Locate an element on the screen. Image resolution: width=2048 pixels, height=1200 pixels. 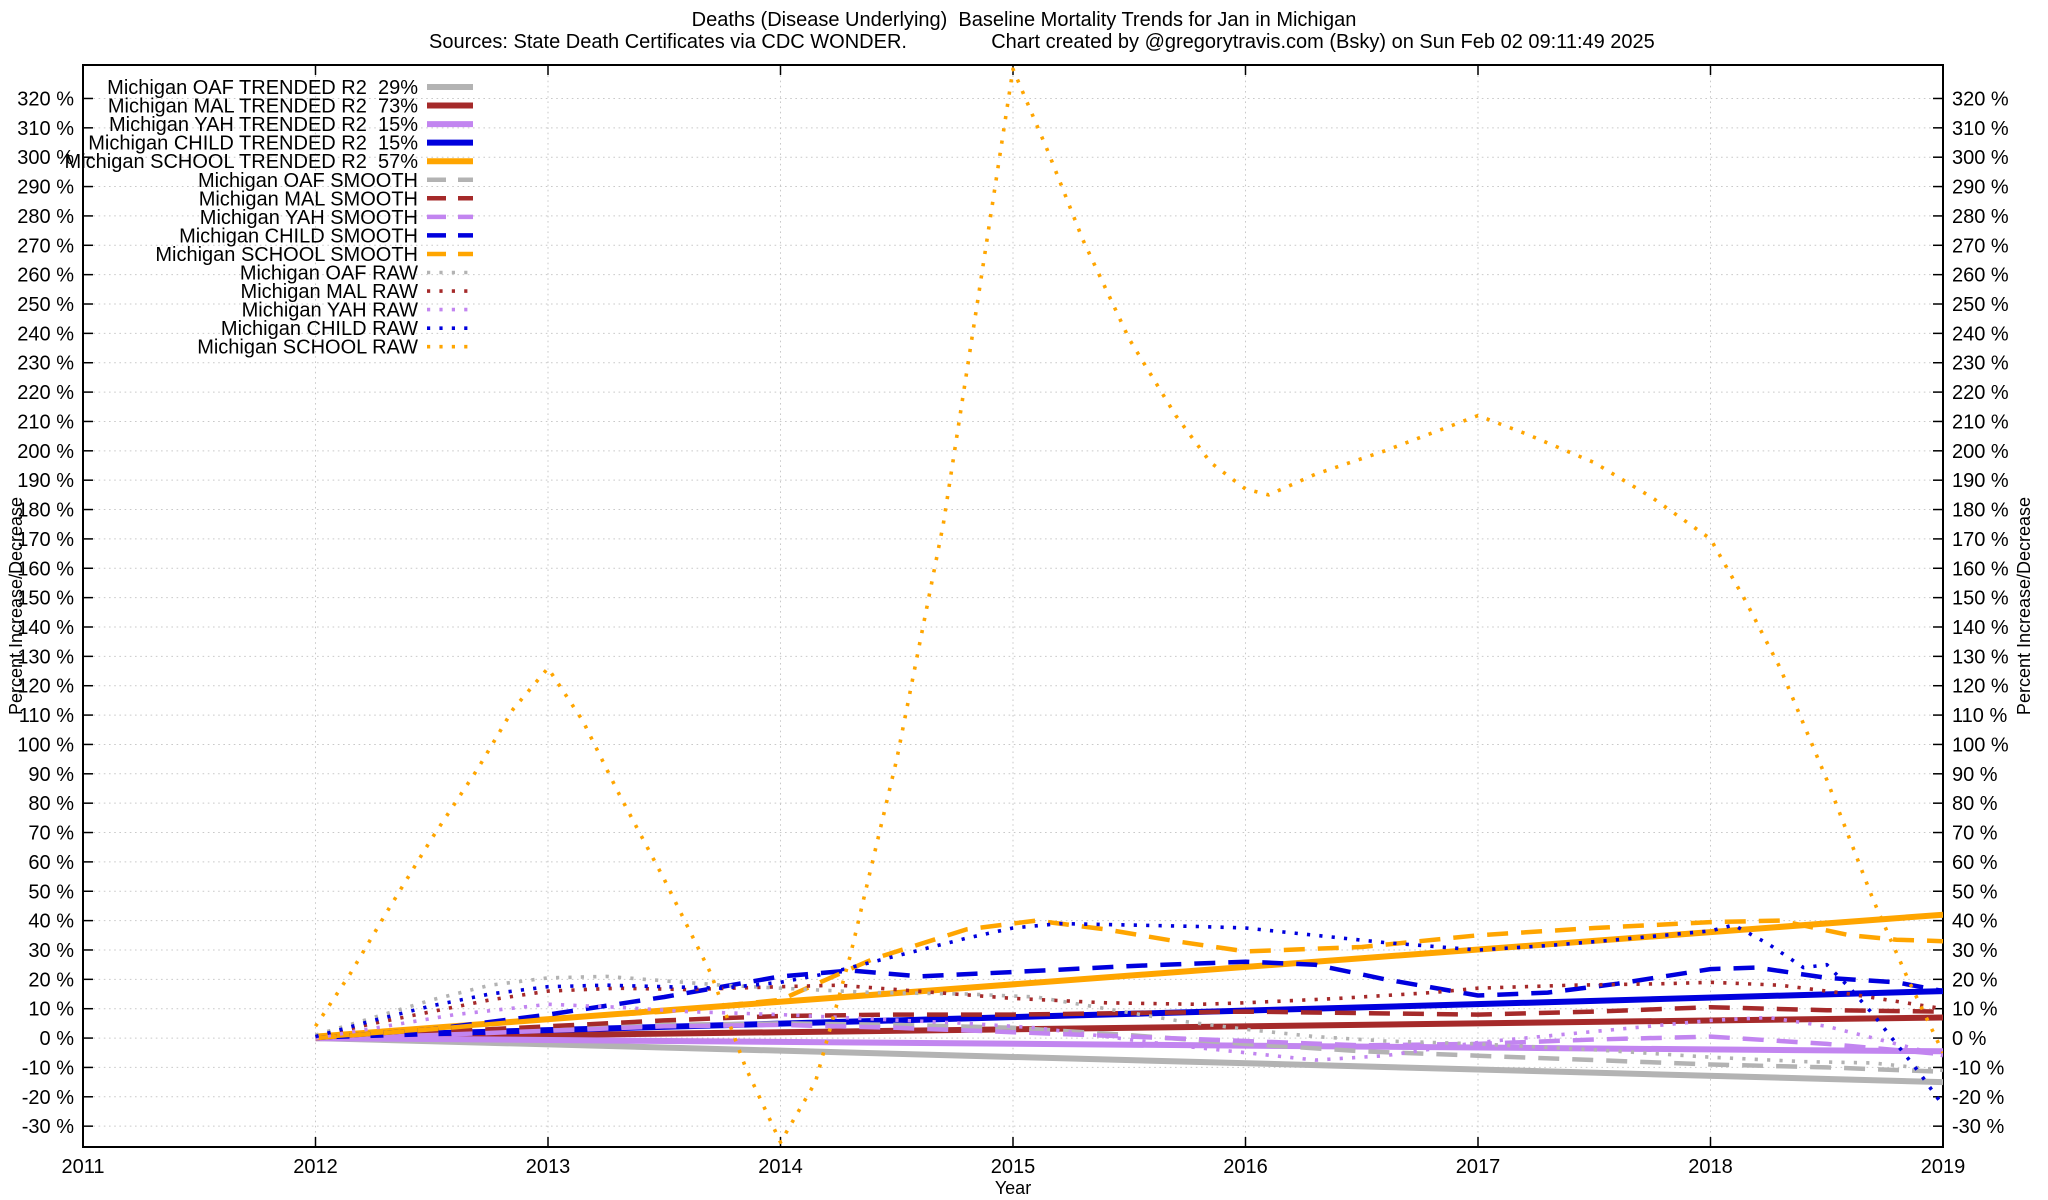
legend-item-michigan-school-smooth: Michigan SCHOOL SMOOTH is located at coordinates (314, 255).